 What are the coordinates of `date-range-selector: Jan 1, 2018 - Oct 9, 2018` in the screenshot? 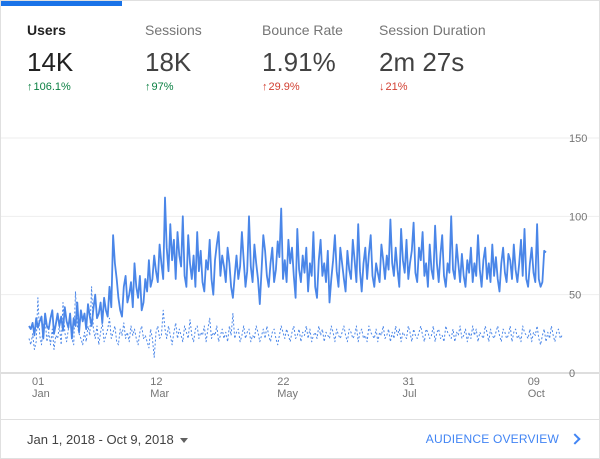 It's located at (107, 439).